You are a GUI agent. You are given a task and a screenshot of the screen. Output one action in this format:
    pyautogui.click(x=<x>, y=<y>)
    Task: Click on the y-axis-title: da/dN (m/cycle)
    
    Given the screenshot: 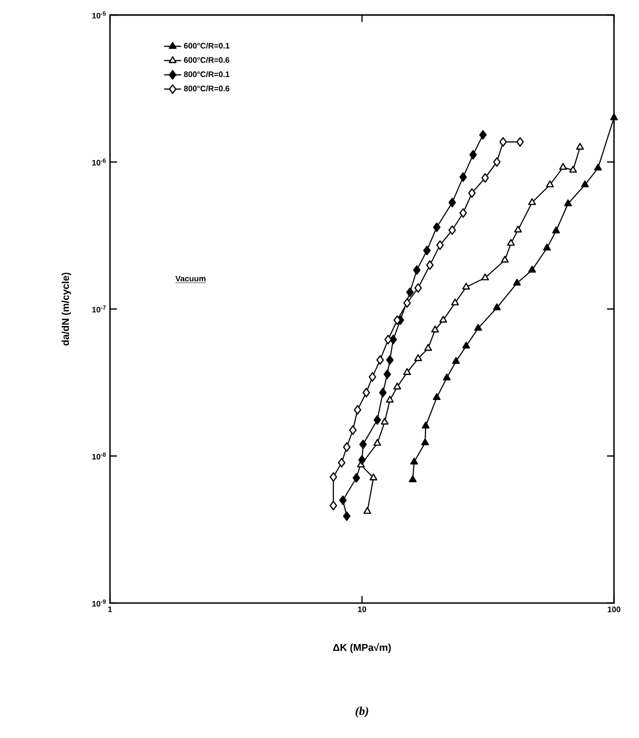 What is the action you would take?
    pyautogui.click(x=66, y=309)
    